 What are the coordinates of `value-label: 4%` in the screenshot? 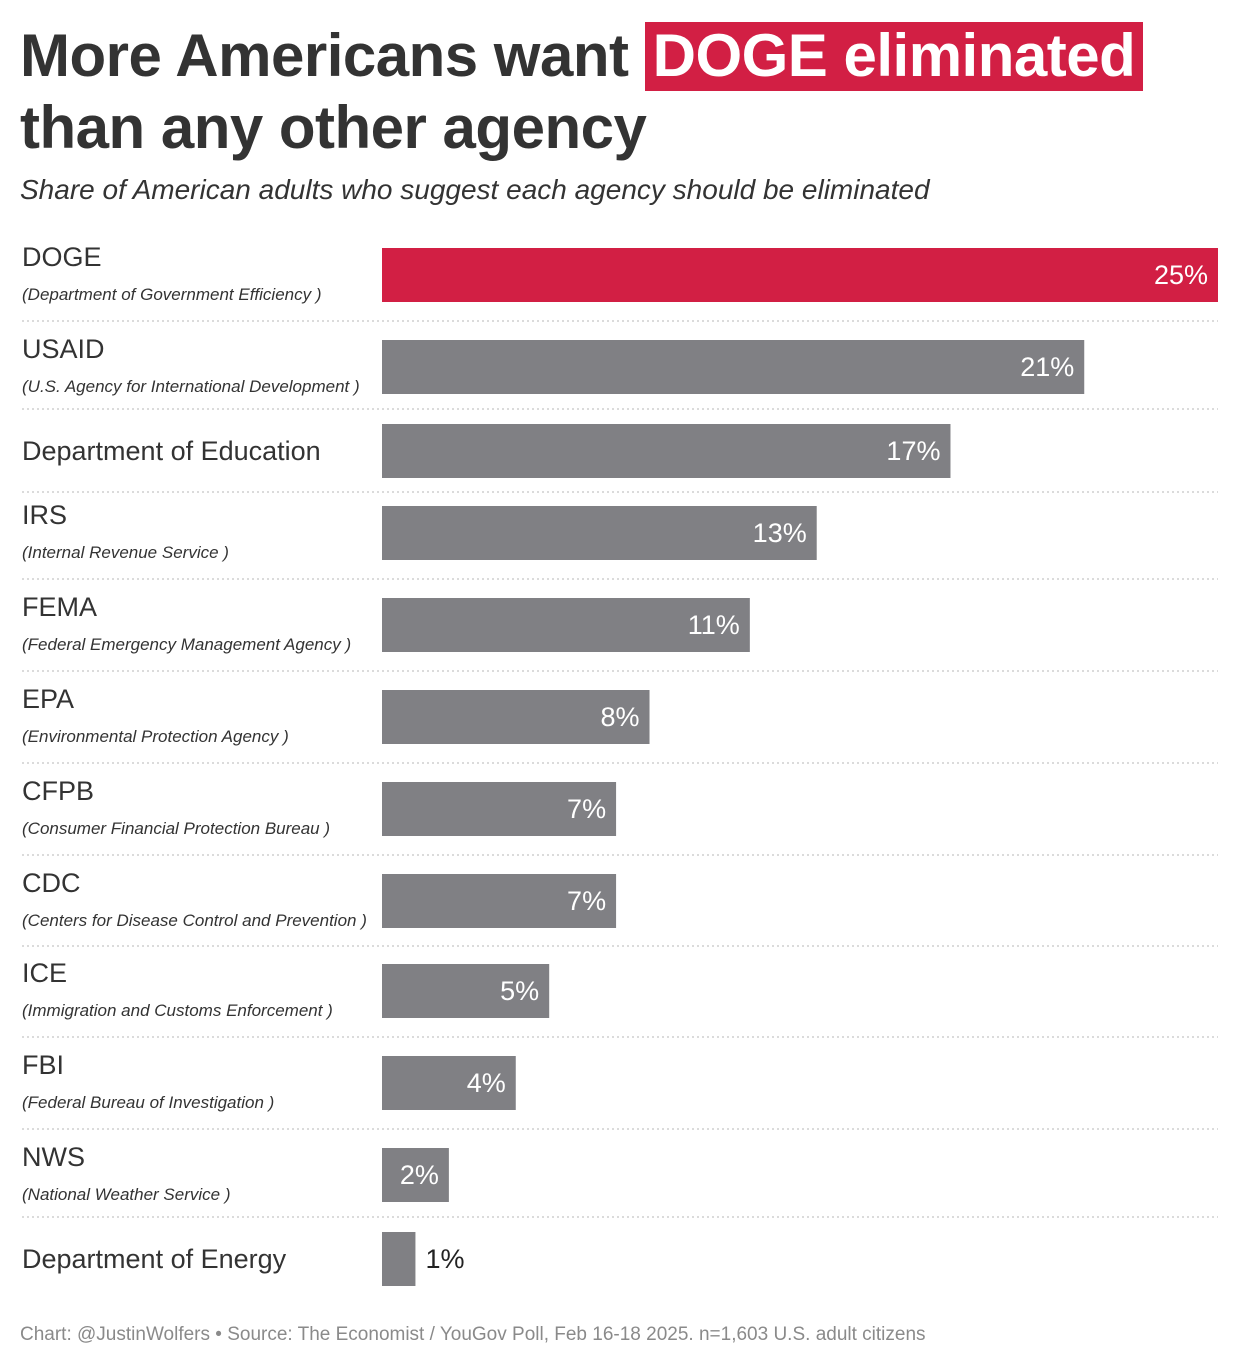 It's located at (486, 1083).